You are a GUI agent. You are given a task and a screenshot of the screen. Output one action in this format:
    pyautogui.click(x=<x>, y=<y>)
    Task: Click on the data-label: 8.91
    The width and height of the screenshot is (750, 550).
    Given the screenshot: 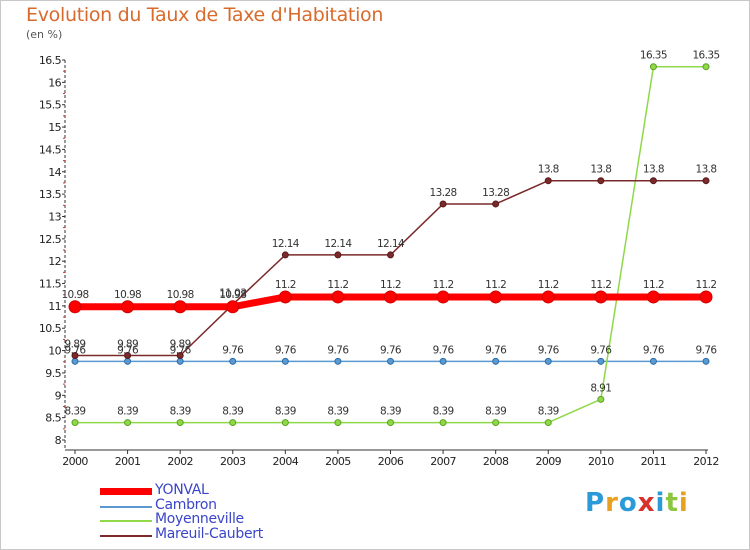 What is the action you would take?
    pyautogui.click(x=600, y=388)
    